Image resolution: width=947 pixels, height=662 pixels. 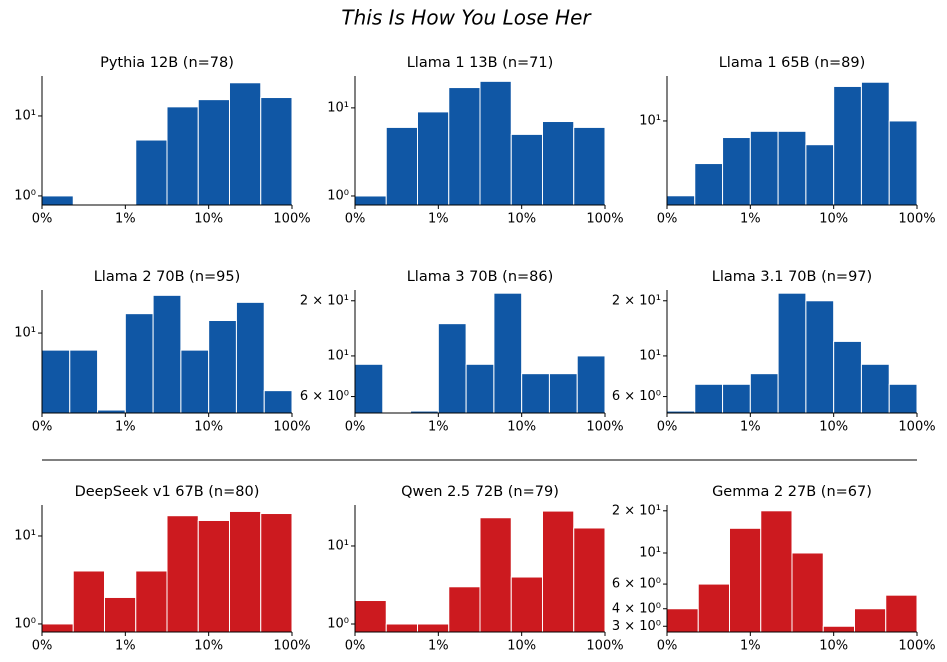 What do you see at coordinates (480, 492) in the screenshot?
I see `subplot-title: Qwen 2.5 72B (n=79)` at bounding box center [480, 492].